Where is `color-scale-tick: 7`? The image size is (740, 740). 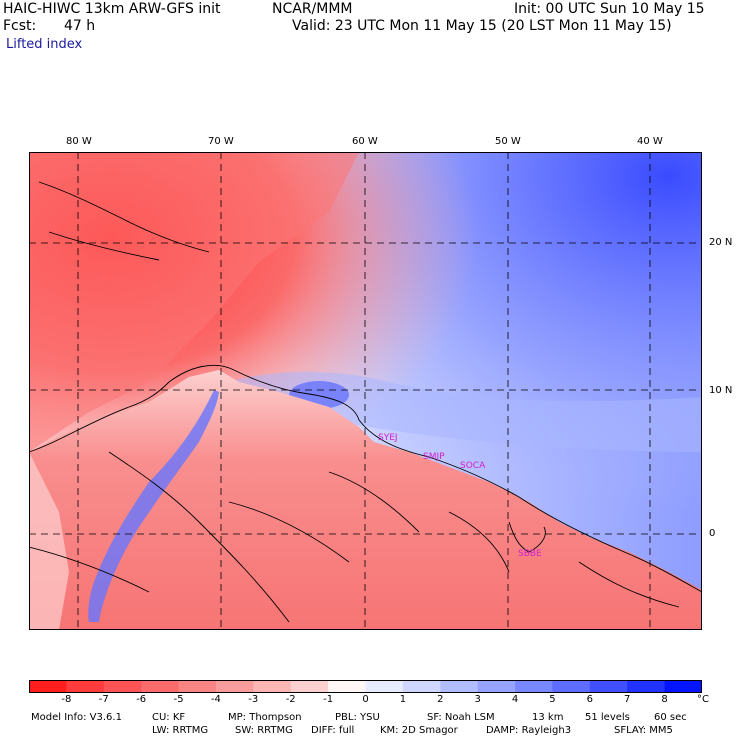
color-scale-tick: 7 is located at coordinates (627, 699).